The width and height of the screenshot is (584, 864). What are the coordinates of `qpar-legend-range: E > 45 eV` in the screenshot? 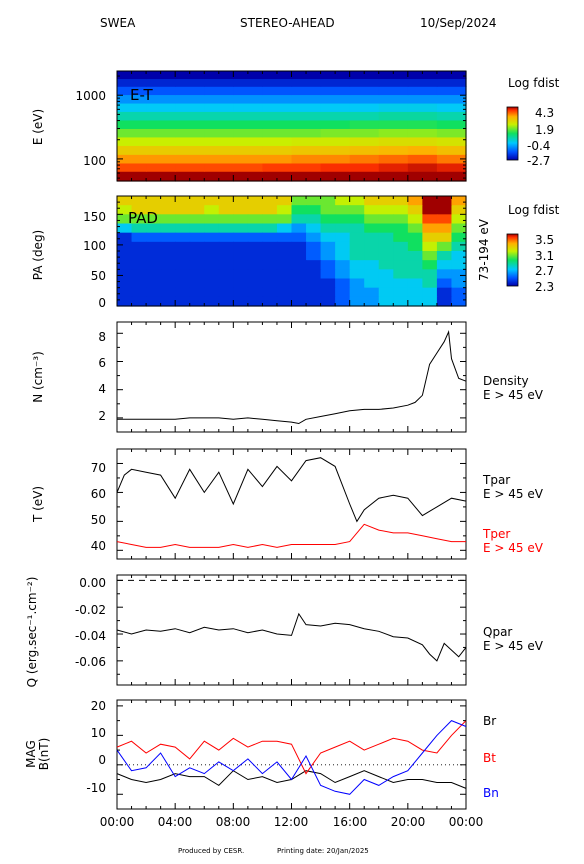 It's located at (513, 646).